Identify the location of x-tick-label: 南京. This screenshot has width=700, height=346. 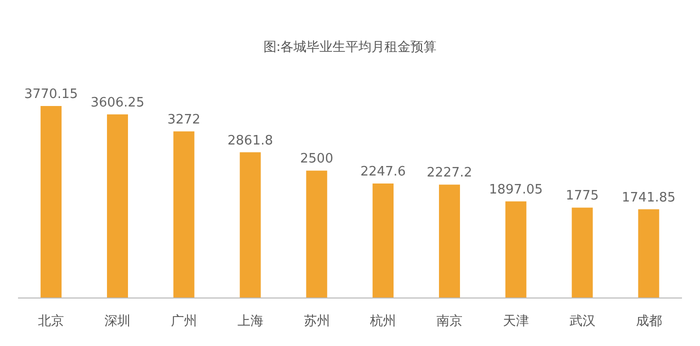
(449, 322).